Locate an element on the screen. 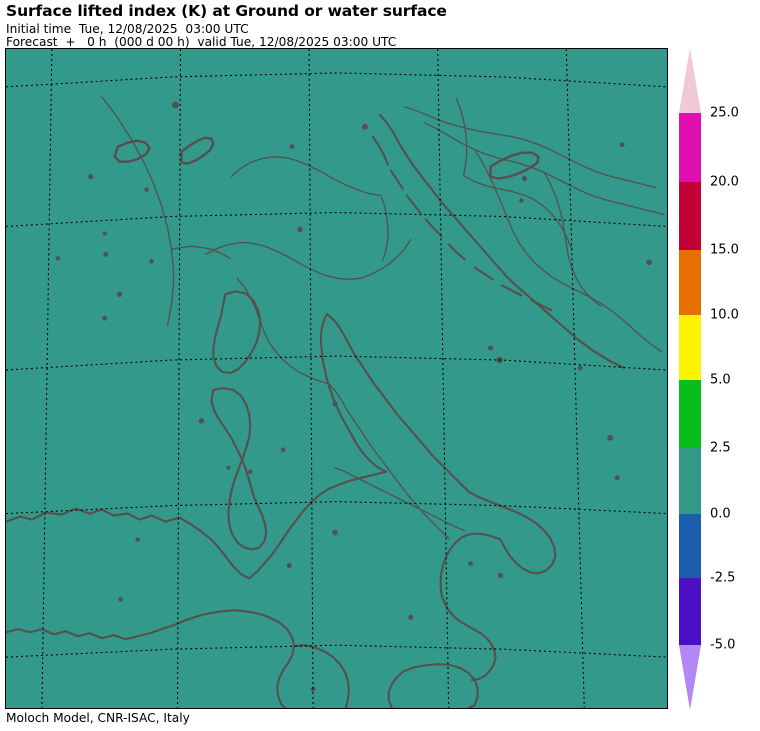 Image resolution: width=760 pixels, height=731 pixels. colorbar-tick-10: 10.0 is located at coordinates (724, 315).